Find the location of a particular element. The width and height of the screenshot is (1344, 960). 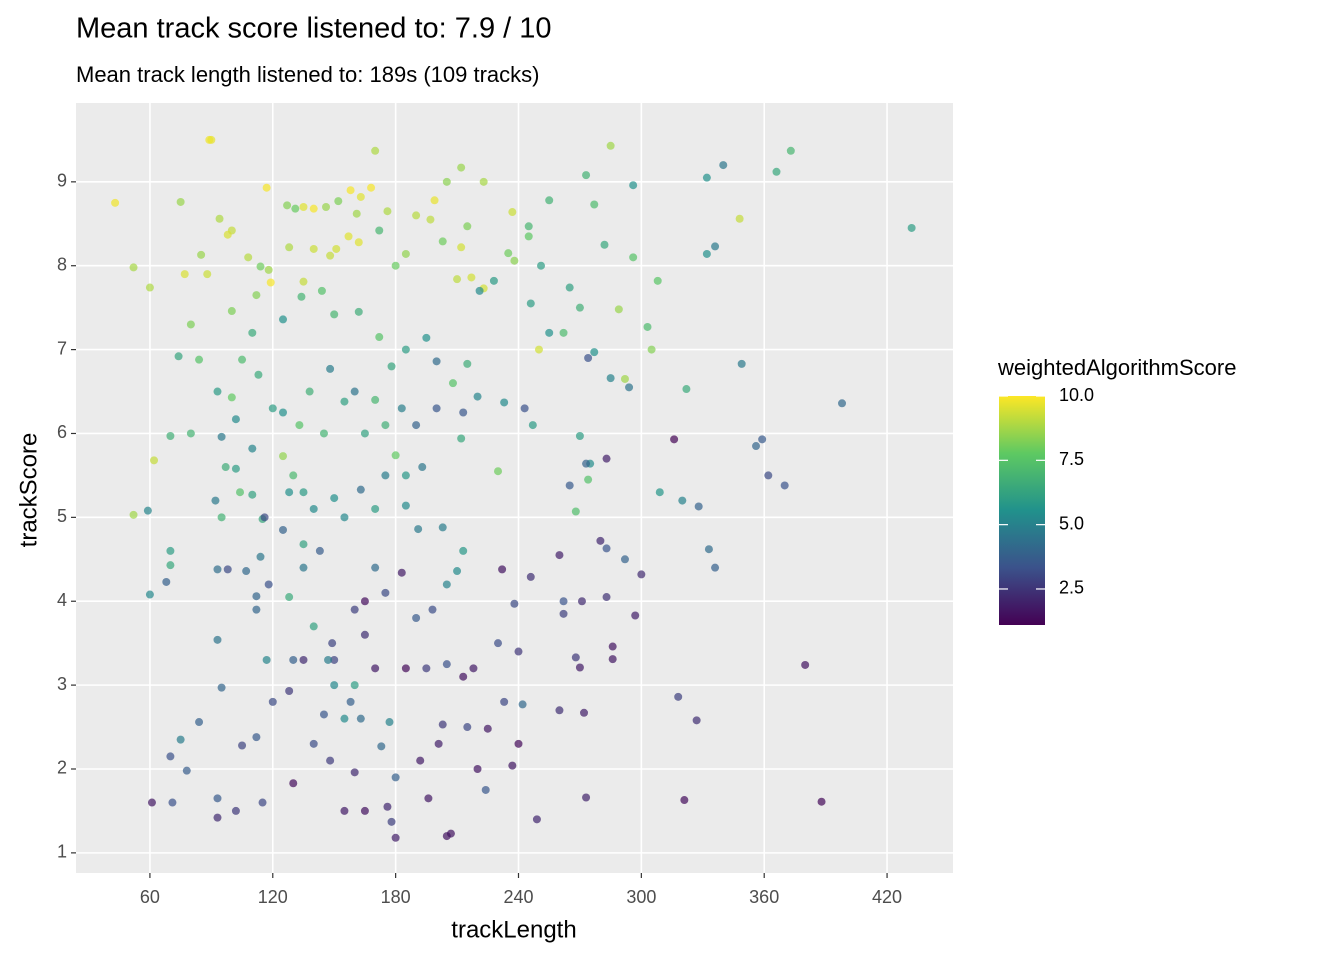

colorbar-tick-label: 5.0 is located at coordinates (1071, 523).